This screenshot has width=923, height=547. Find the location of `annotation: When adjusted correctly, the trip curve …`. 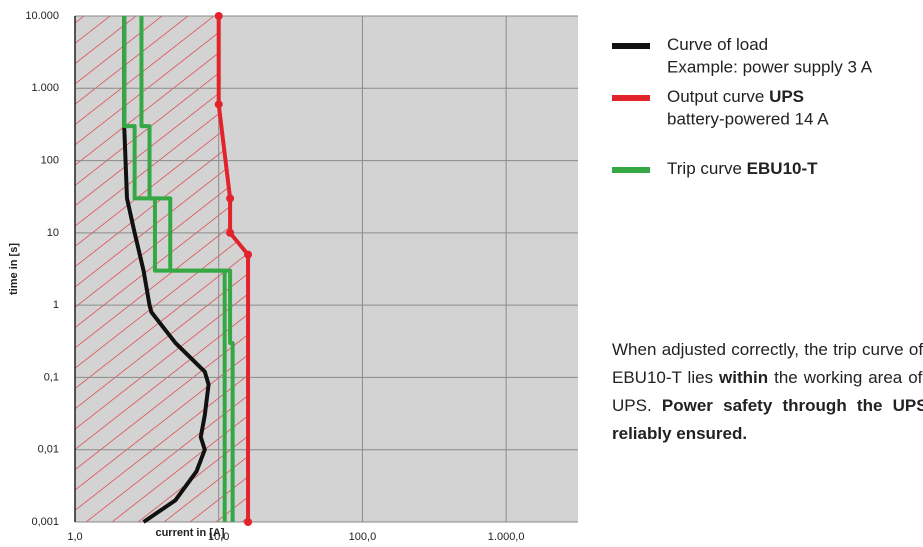

annotation: When adjusted correctly, the trip curve … is located at coordinates (767, 392).